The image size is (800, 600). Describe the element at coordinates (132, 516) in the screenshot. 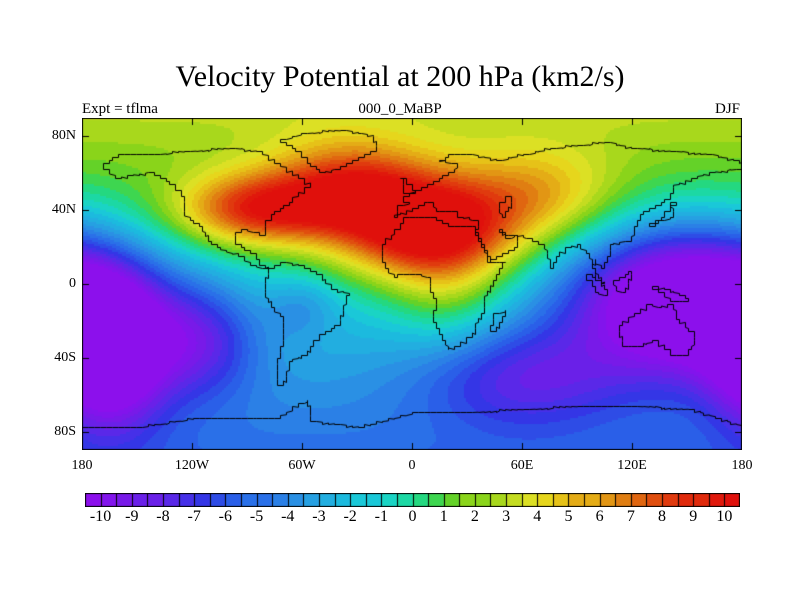

I see `colorbar-label: -9` at that location.